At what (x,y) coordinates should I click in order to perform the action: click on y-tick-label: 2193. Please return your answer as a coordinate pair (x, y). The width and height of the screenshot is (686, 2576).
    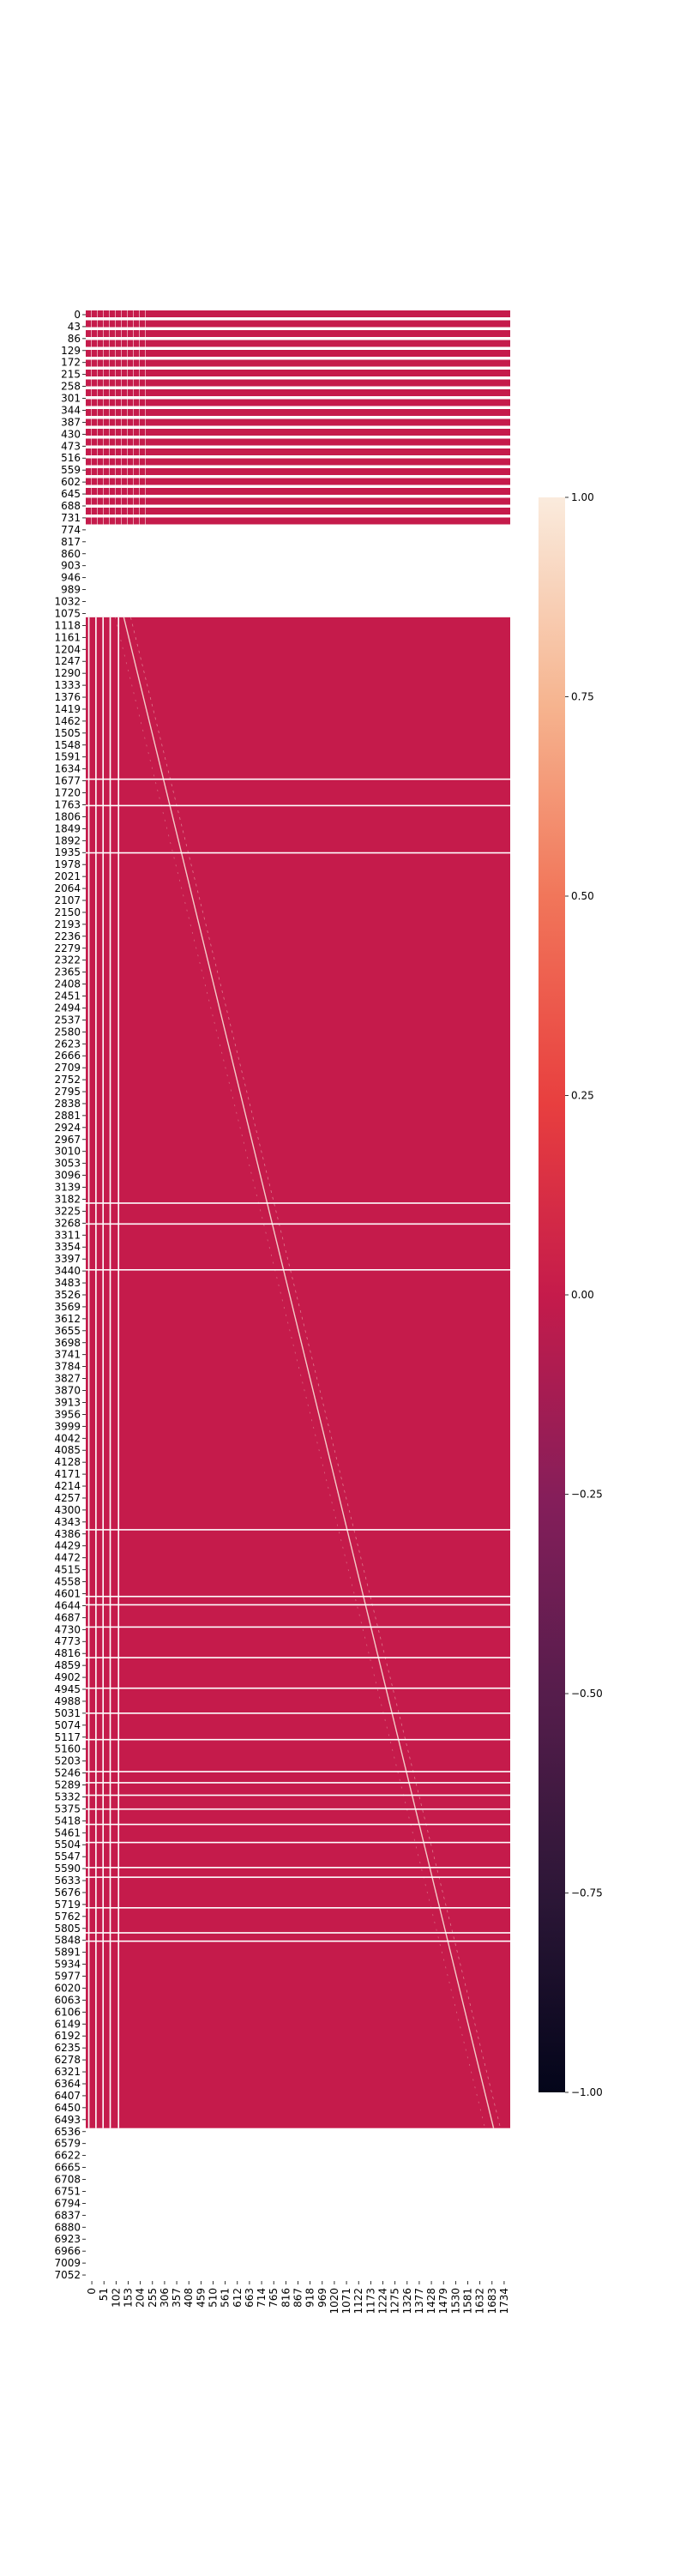
    Looking at the image, I should click on (67, 924).